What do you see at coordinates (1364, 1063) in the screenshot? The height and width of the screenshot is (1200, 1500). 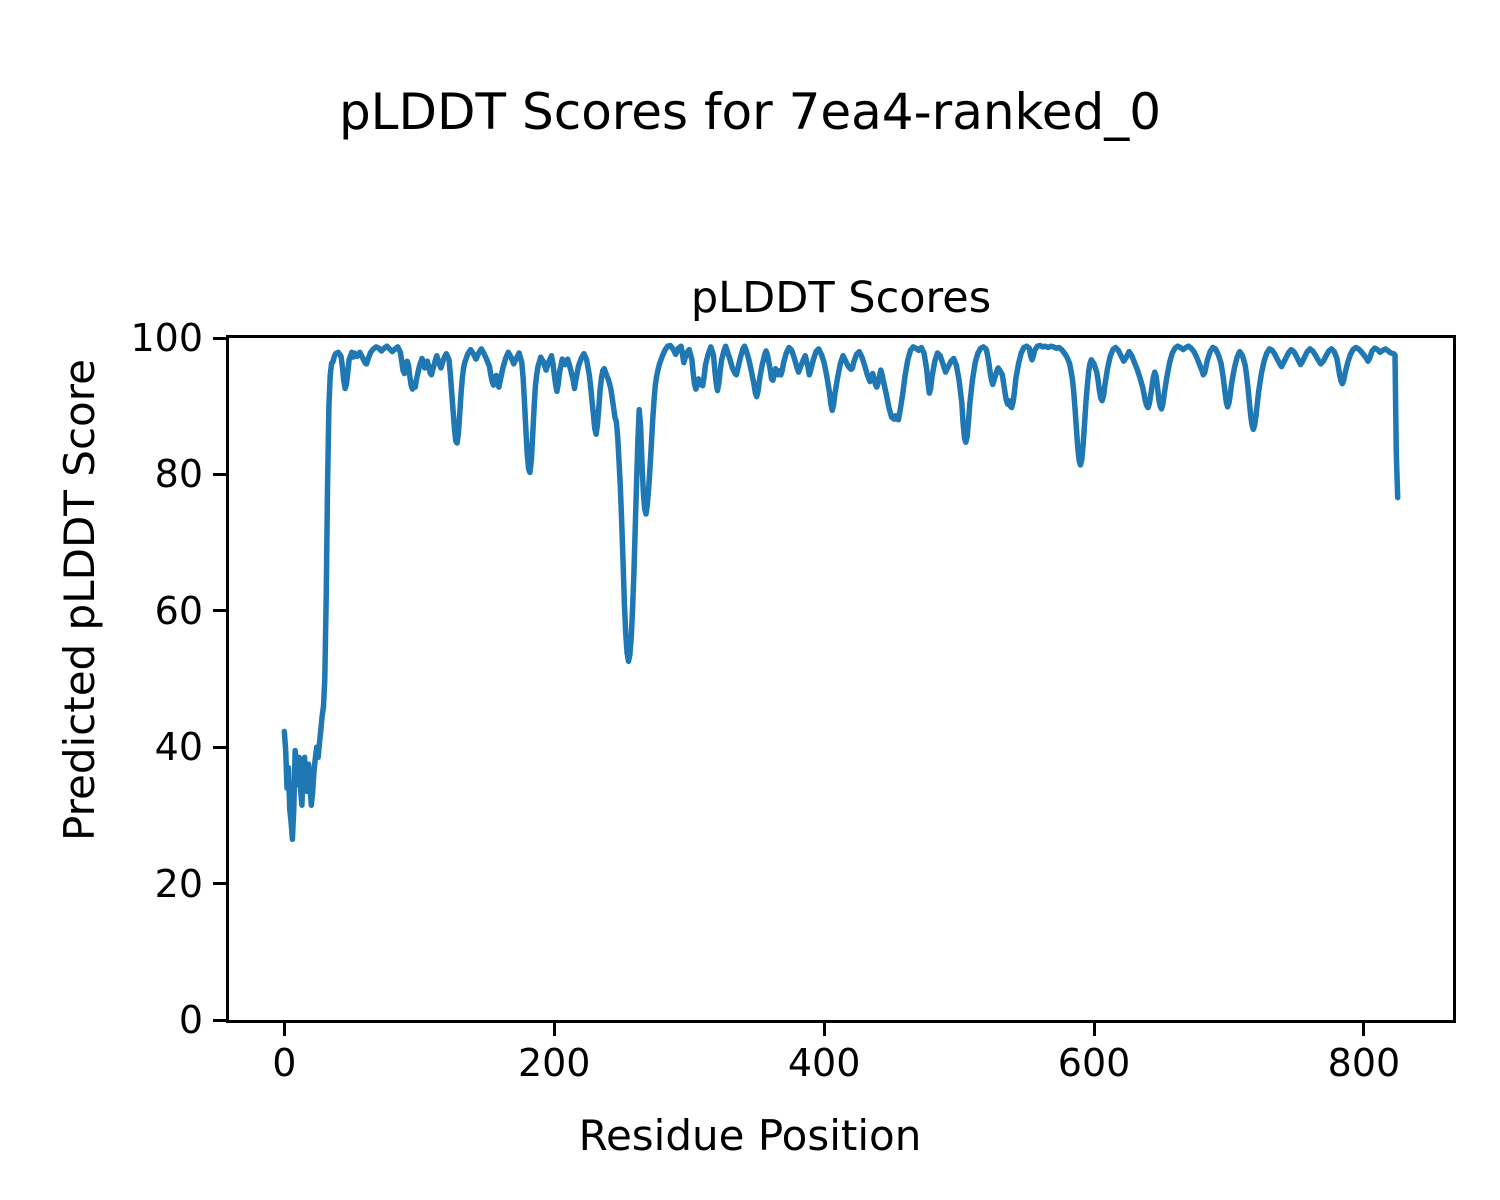 I see `x-tick-label: 800` at bounding box center [1364, 1063].